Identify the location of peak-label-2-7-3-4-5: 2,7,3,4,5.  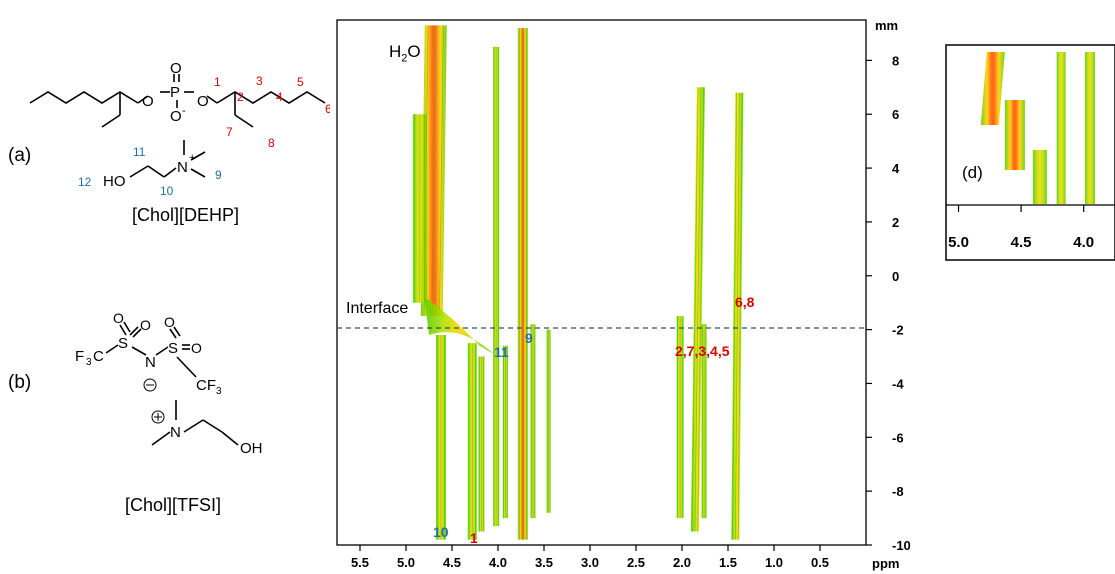
(702, 351).